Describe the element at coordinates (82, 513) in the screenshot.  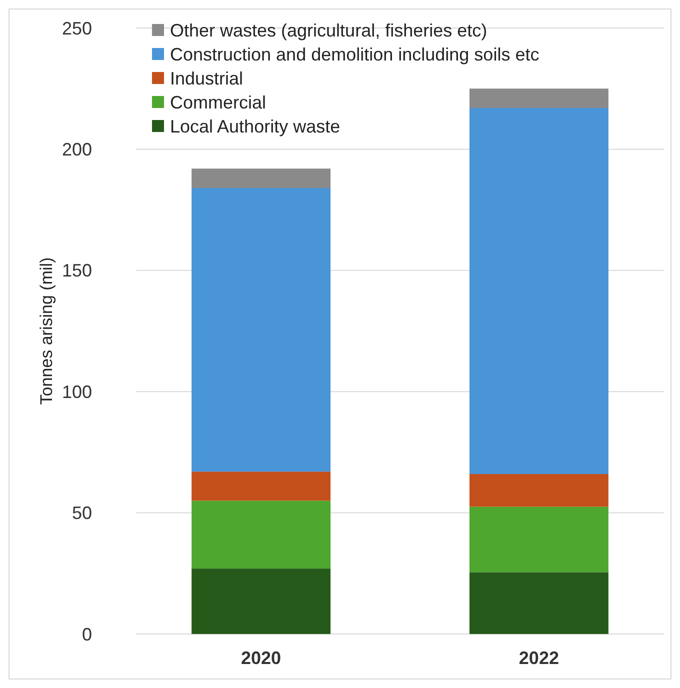
I see `y-tick-label: 50` at that location.